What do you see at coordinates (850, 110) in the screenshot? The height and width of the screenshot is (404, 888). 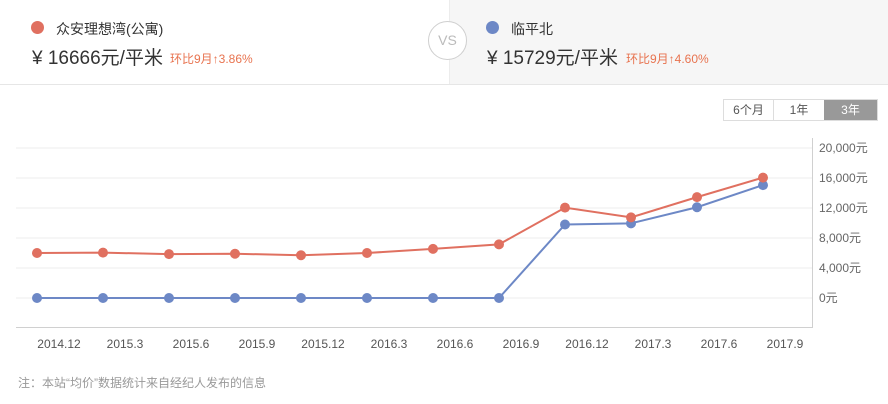 I see `range-tab-3-years: 3年` at bounding box center [850, 110].